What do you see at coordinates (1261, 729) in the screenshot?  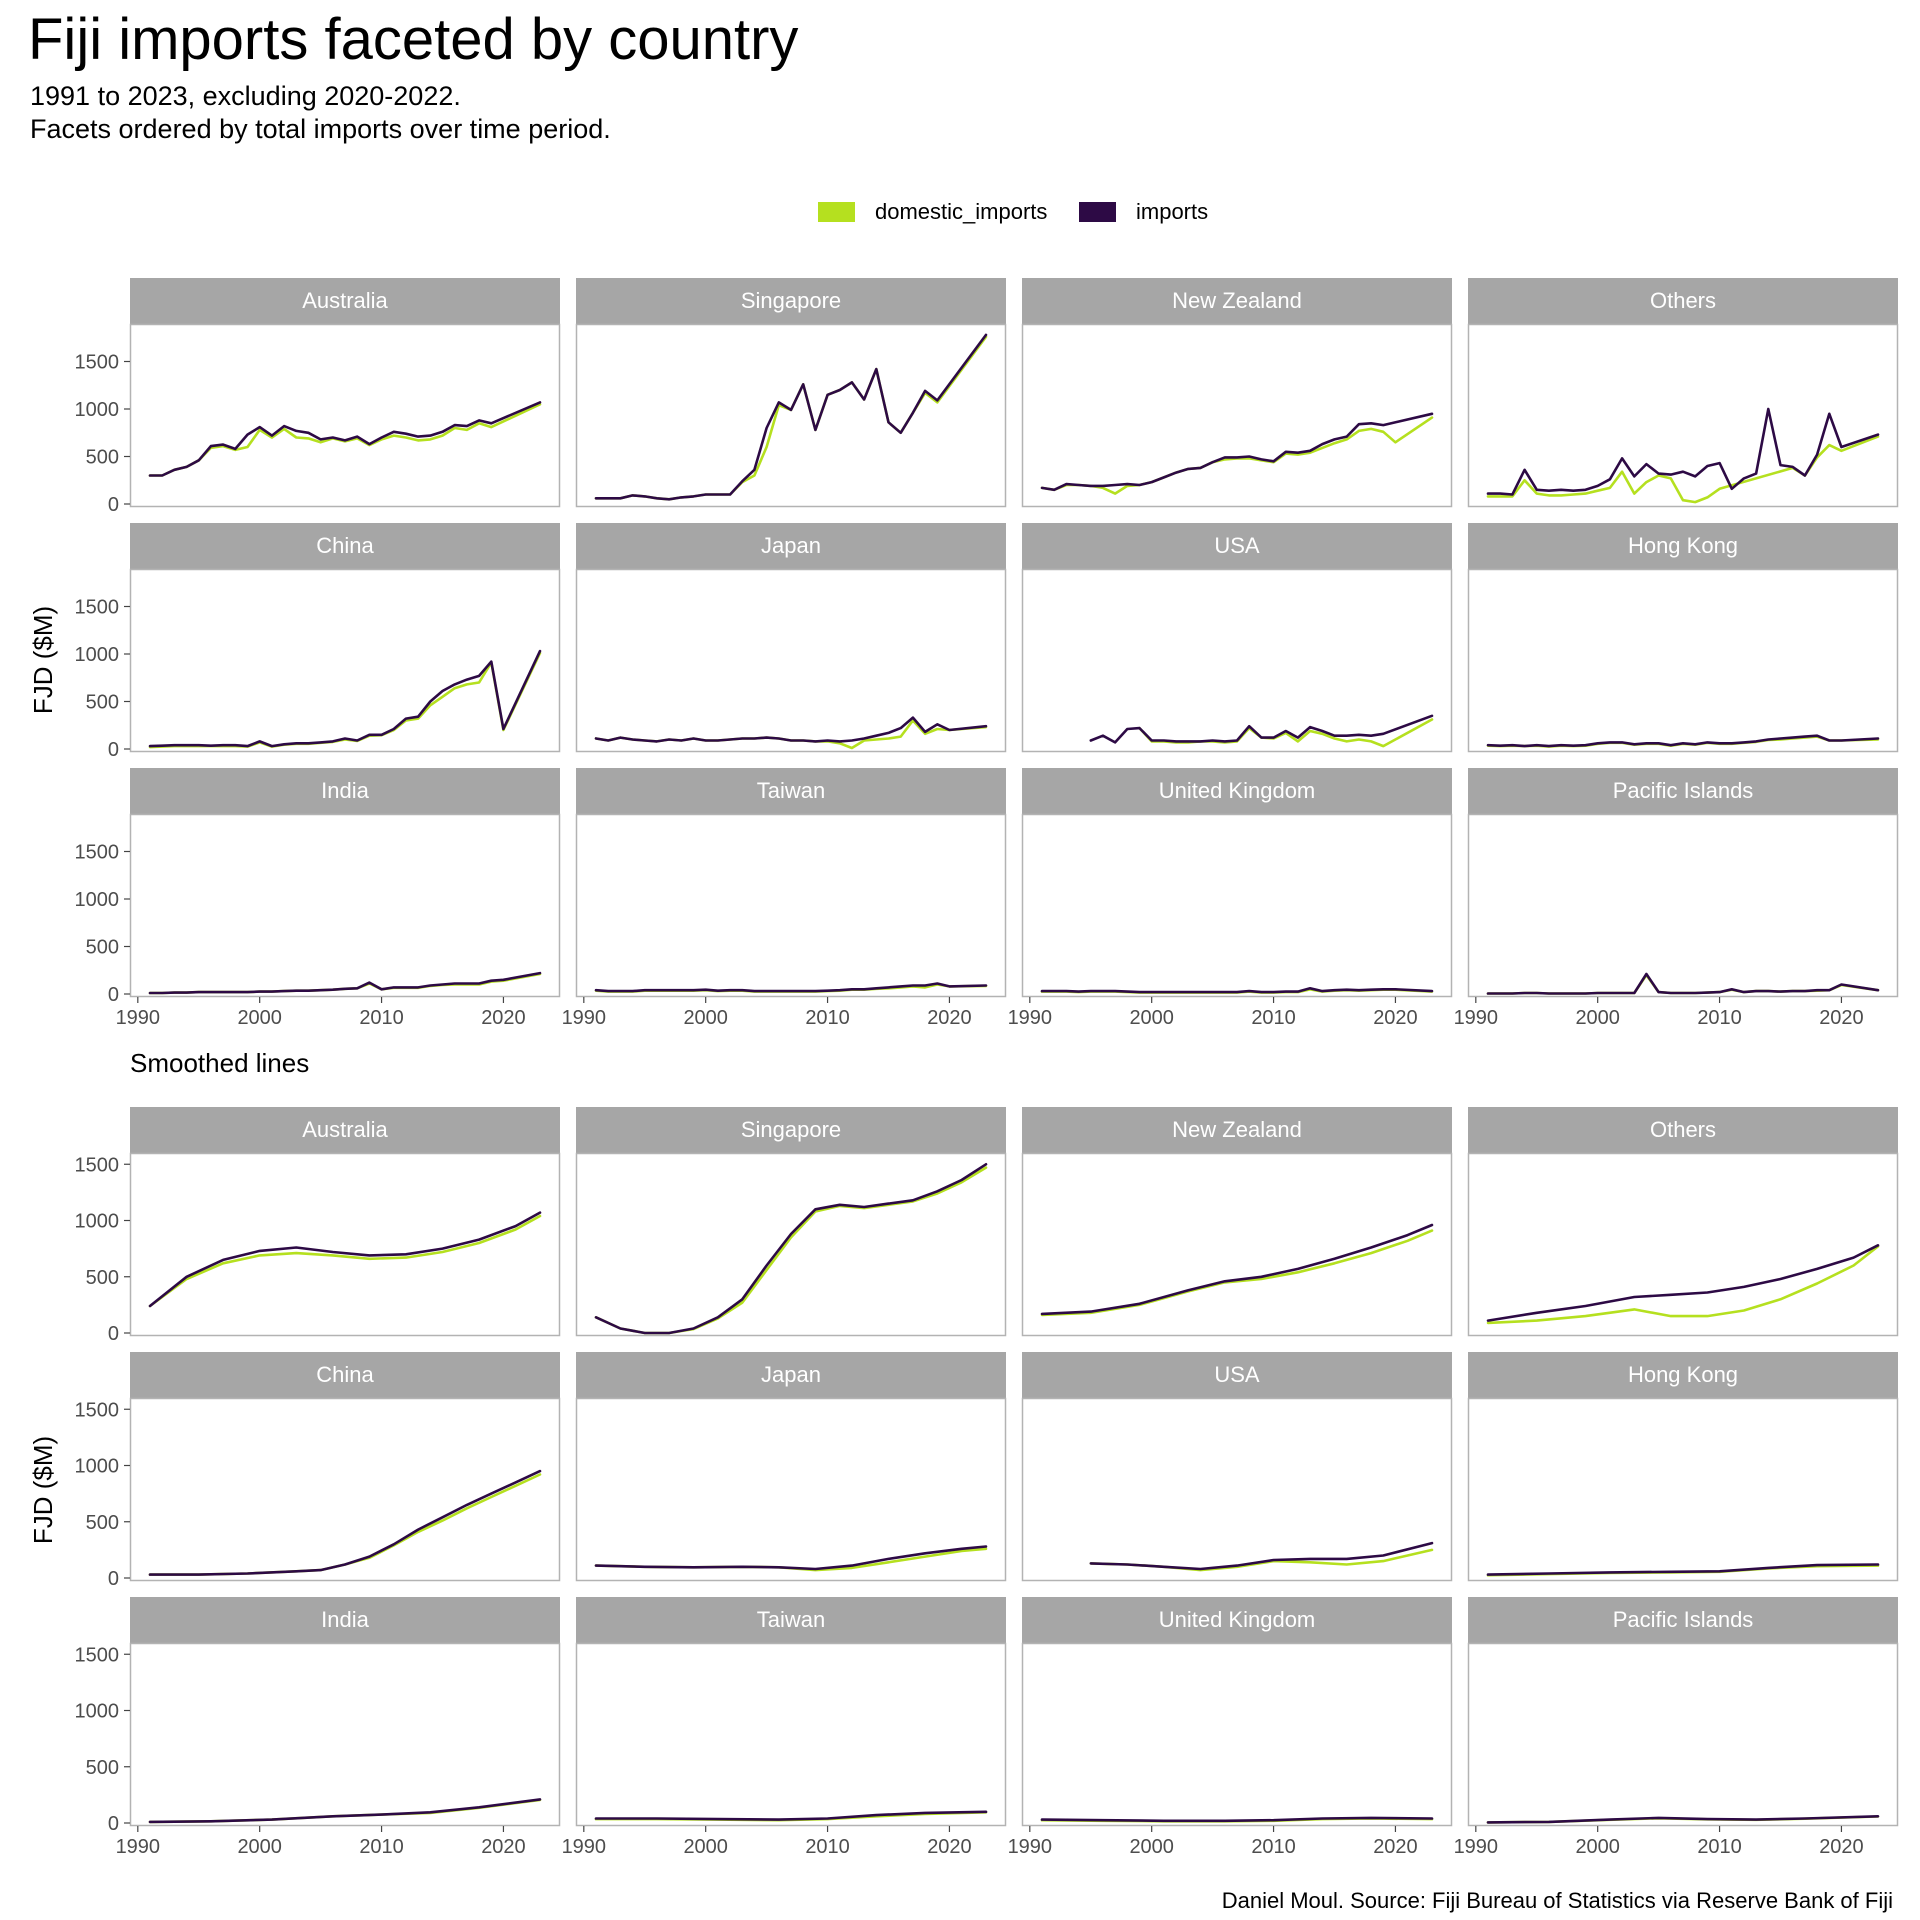 I see `block-0-usa-line-imports` at bounding box center [1261, 729].